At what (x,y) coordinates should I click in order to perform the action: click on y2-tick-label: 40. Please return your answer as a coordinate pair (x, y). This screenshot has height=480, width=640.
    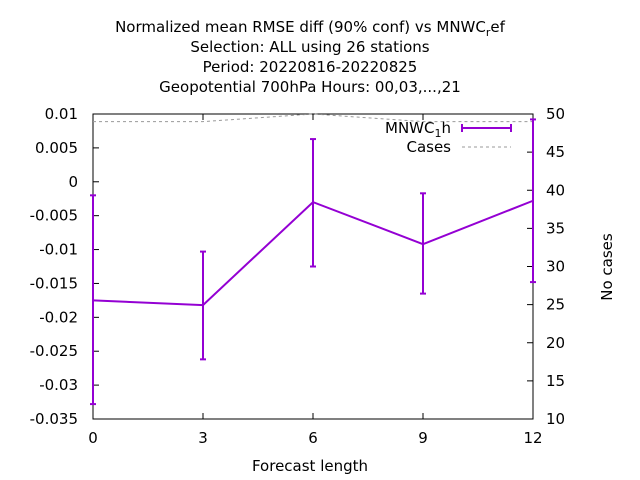
    Looking at the image, I should click on (555, 190).